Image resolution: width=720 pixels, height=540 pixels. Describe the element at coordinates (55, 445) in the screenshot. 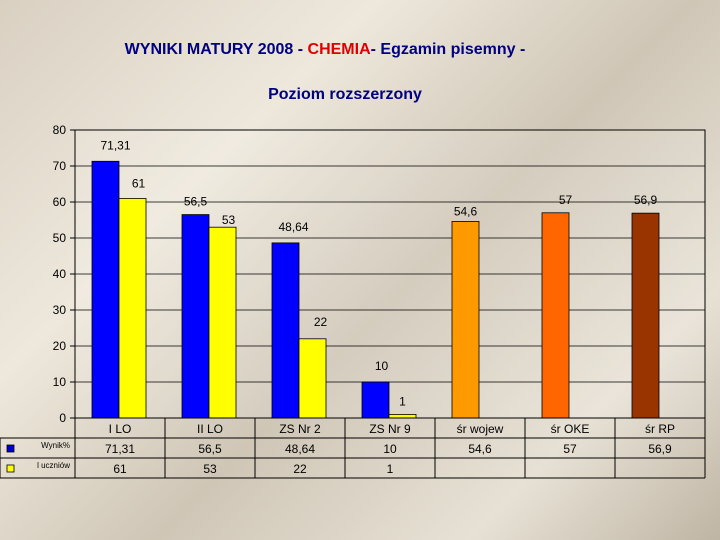

I see `legend-label: Wynik%` at that location.